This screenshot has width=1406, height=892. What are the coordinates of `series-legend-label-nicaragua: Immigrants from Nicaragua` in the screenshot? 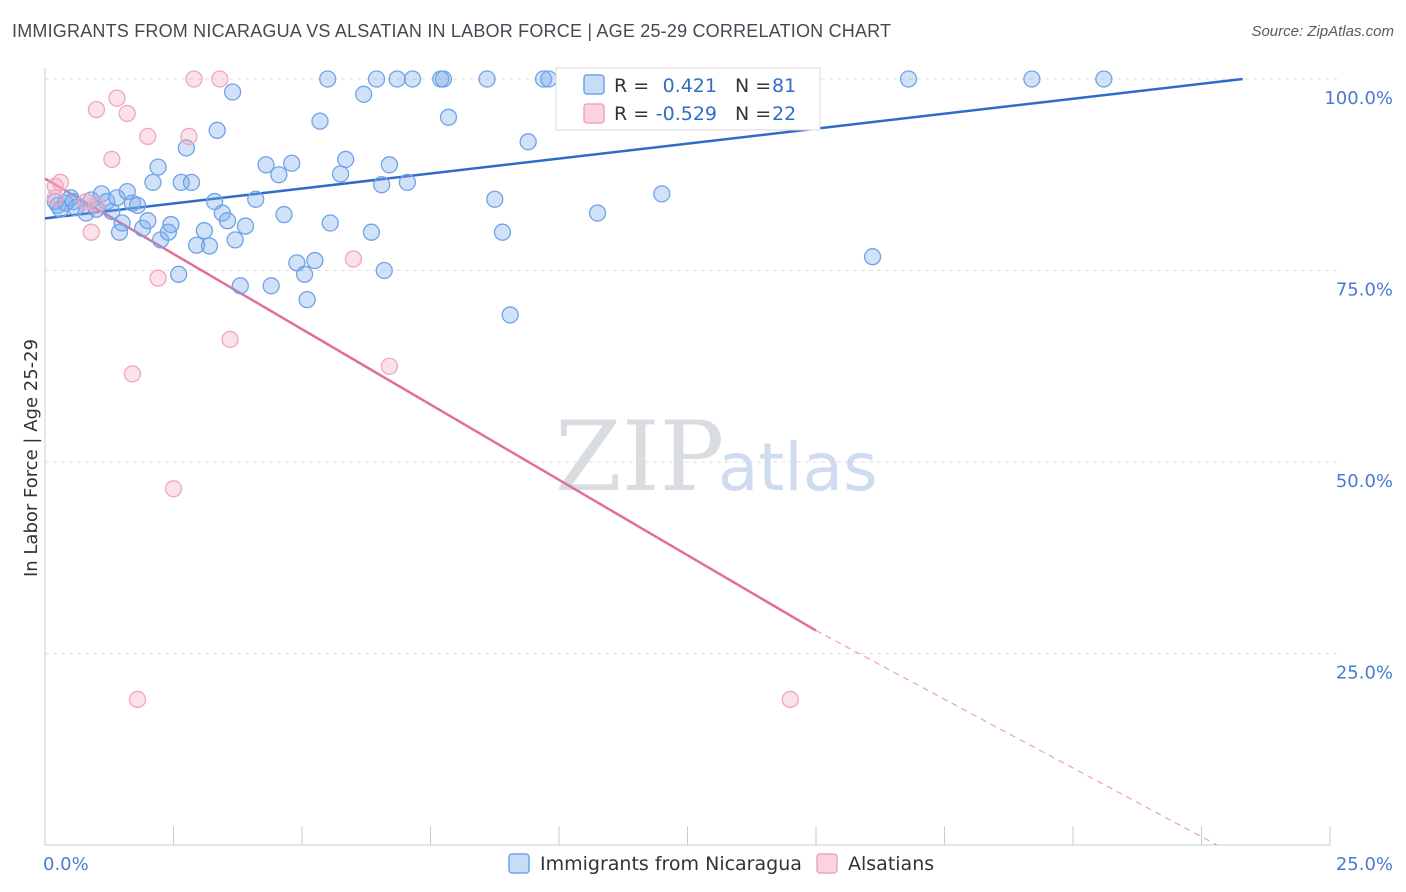 It's located at (671, 864).